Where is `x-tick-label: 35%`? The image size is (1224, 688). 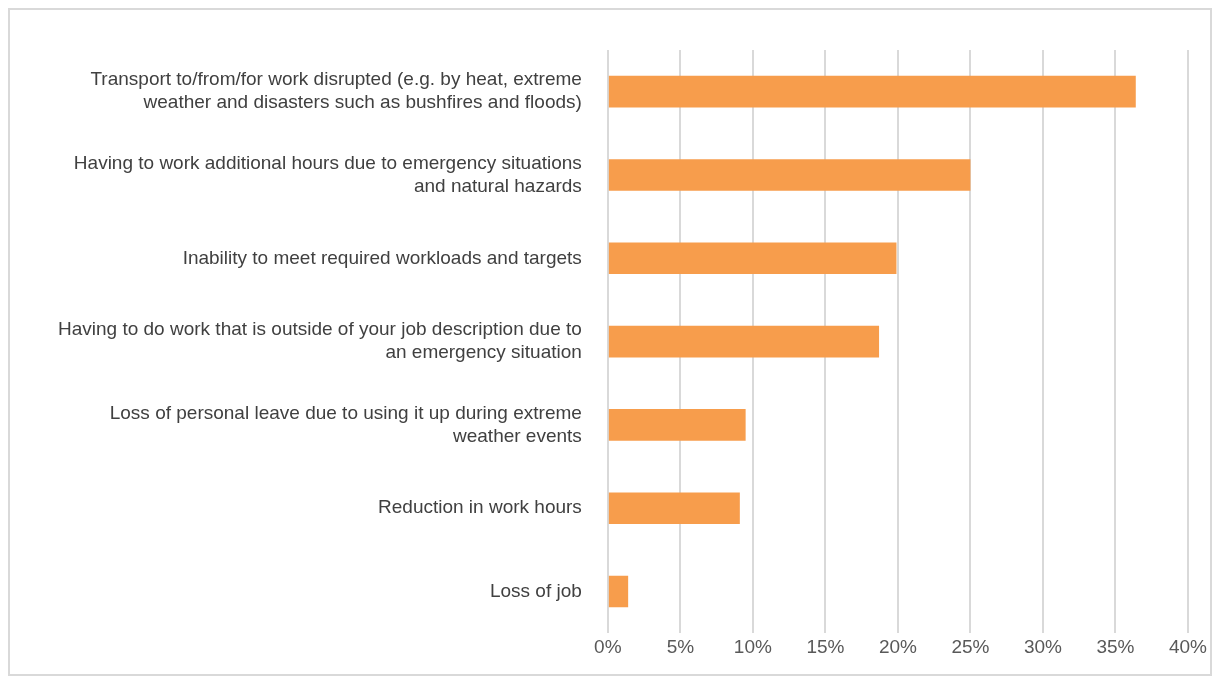
x-tick-label: 35% is located at coordinates (1115, 646).